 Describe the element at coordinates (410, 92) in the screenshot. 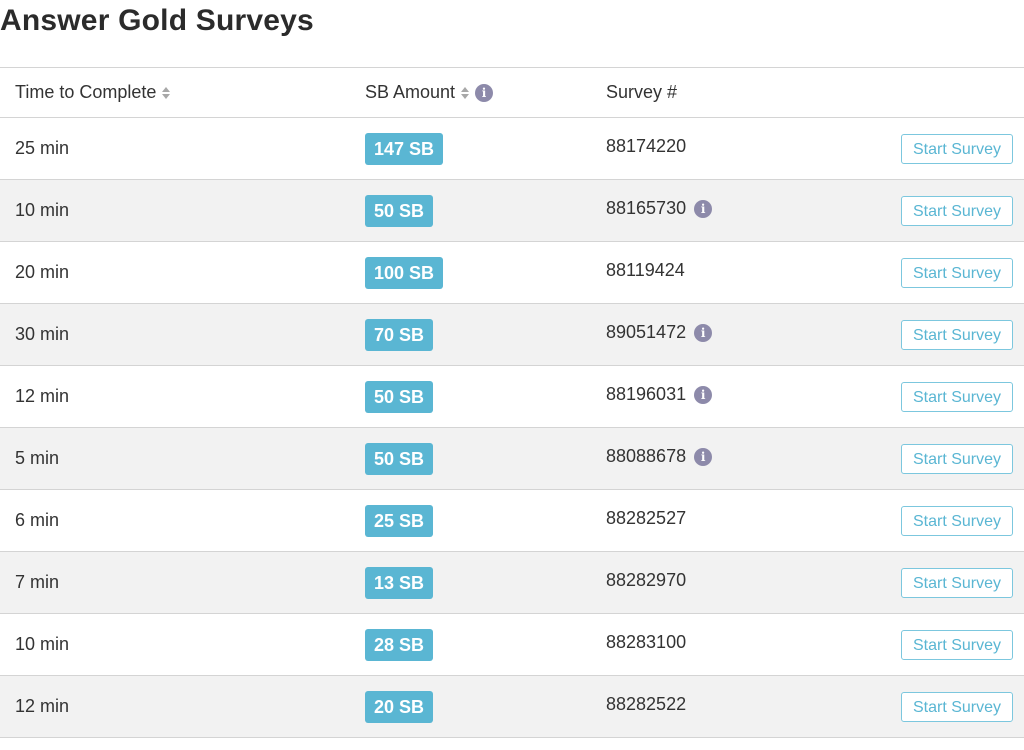

I see `column-header-sb-label: SB Amount` at that location.